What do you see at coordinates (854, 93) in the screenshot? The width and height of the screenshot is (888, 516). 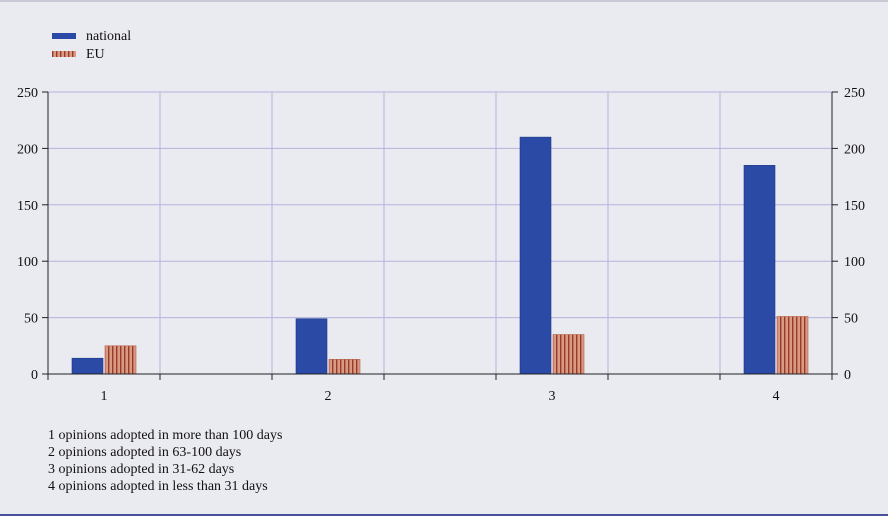 I see `y-tick-label-right: 250` at bounding box center [854, 93].